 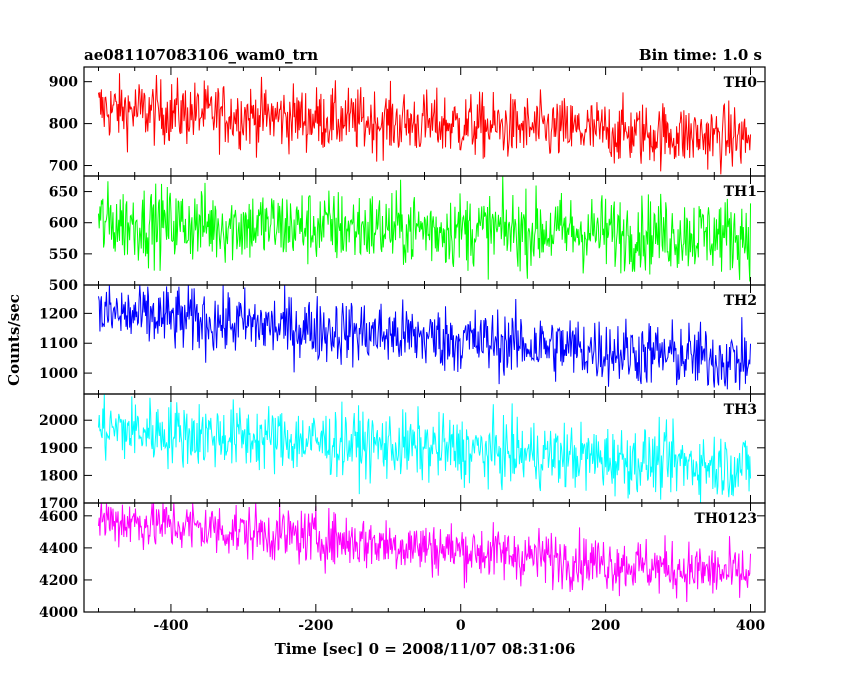 What do you see at coordinates (58, 504) in the screenshot?
I see `y-tick-label: 1700` at bounding box center [58, 504].